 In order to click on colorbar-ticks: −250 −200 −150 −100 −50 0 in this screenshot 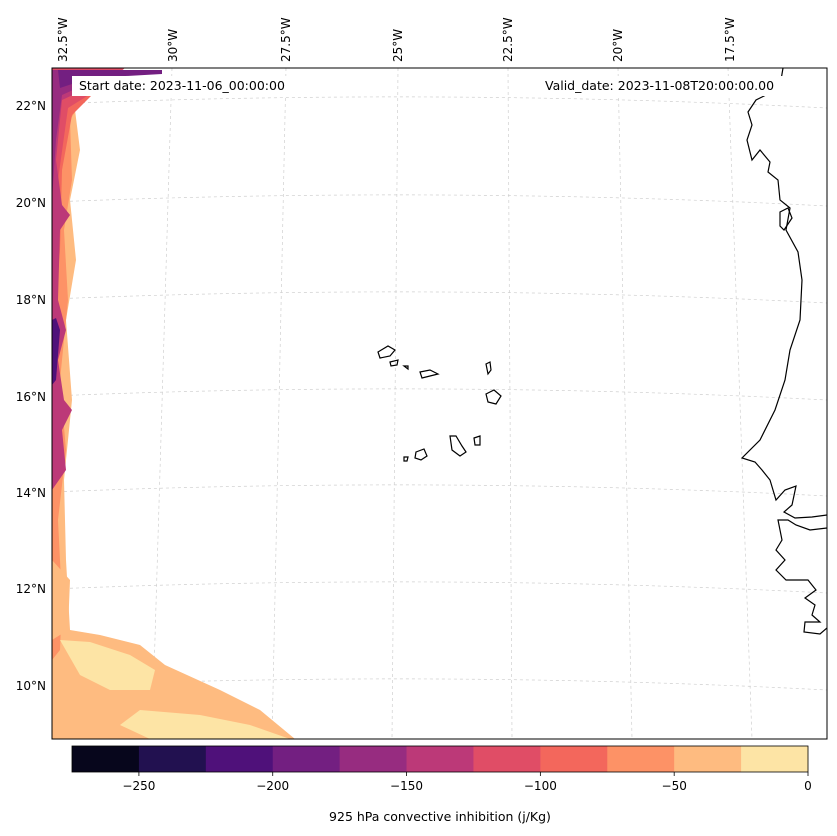, I will do `click(467, 782)`.